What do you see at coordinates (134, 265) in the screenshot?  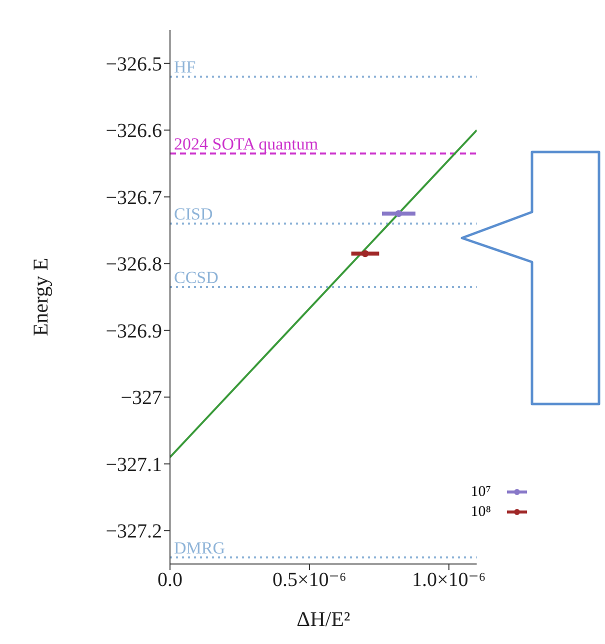 I see `y-tick-label: −326.8` at bounding box center [134, 265].